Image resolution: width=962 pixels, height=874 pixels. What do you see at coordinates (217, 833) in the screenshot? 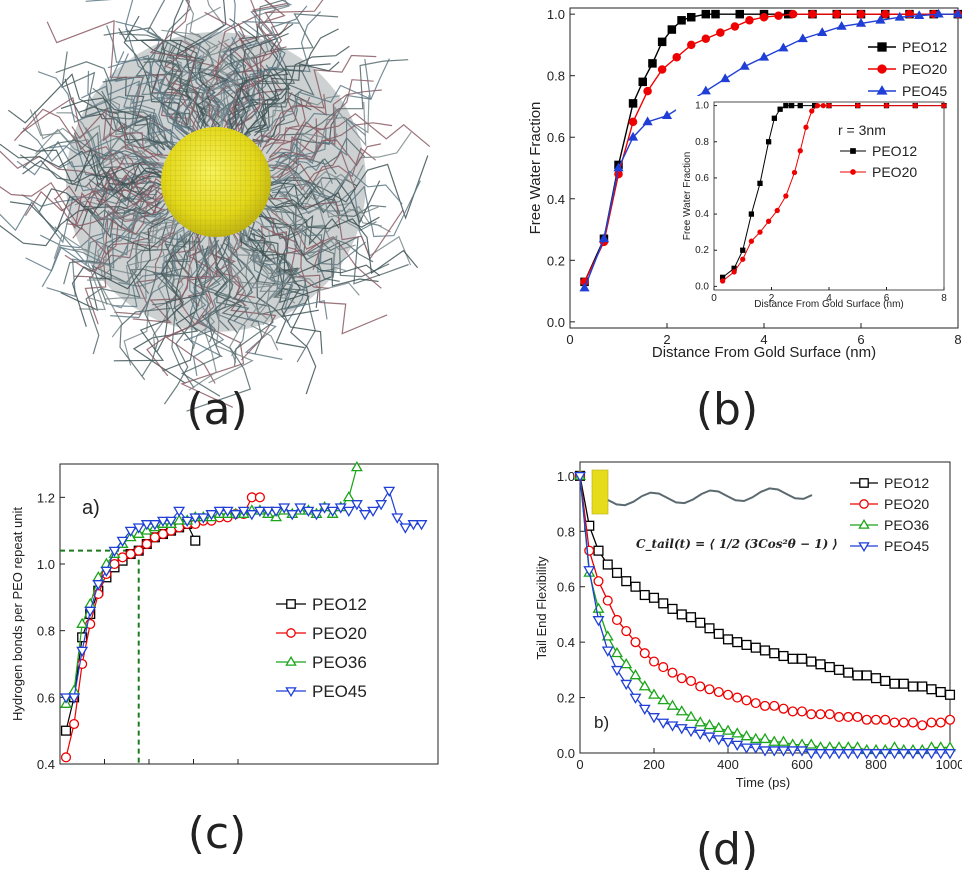
I see `panel-label-c: (c)` at bounding box center [217, 833].